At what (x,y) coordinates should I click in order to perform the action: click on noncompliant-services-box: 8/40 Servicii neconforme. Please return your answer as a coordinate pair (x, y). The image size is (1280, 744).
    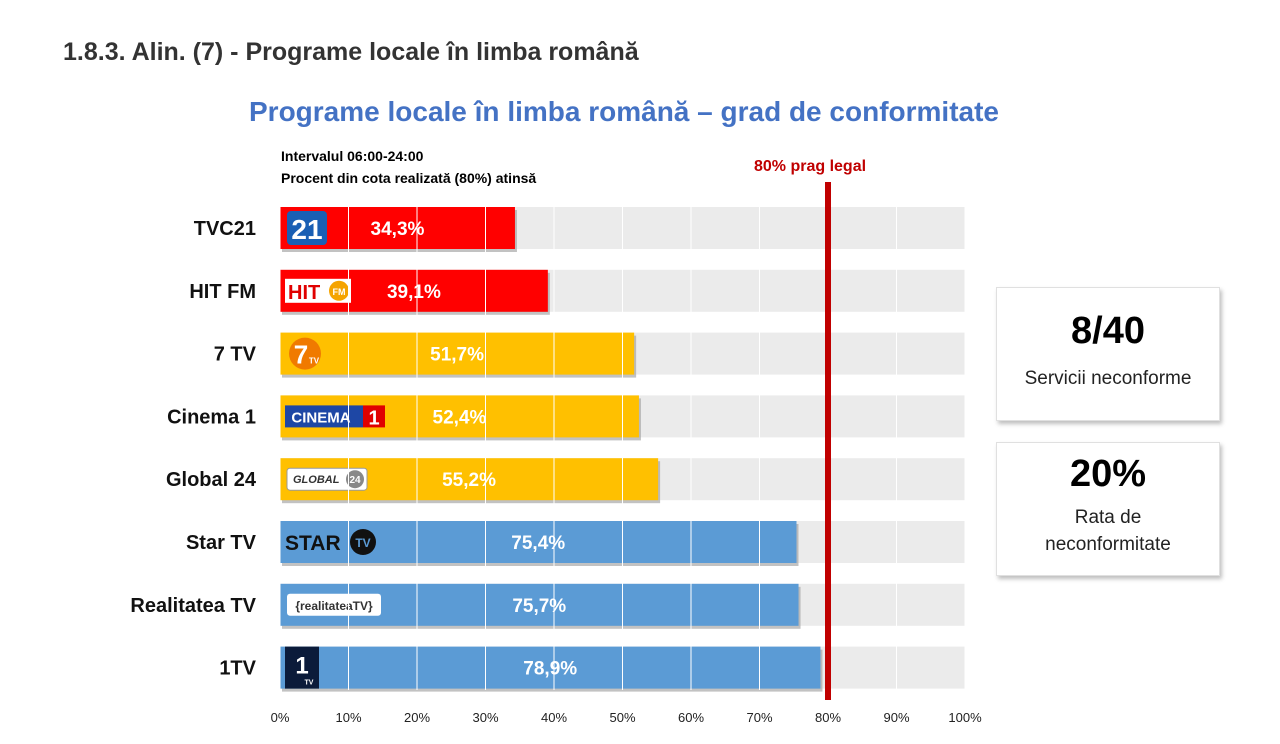
    Looking at the image, I should click on (1108, 354).